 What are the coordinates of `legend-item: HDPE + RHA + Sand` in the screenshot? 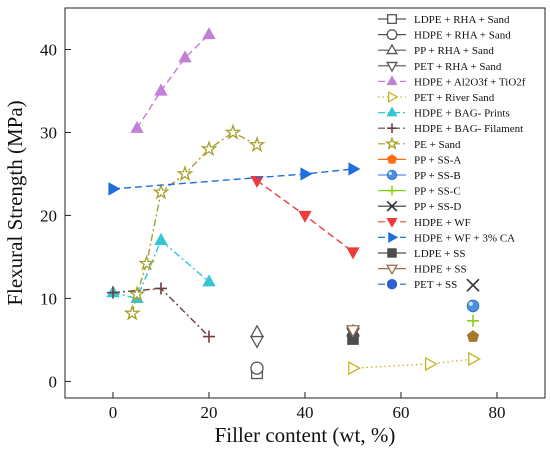 It's located at (444, 35).